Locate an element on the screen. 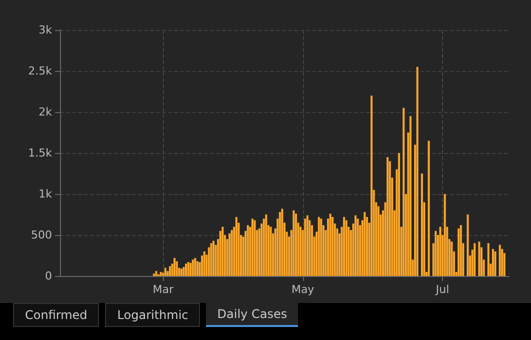 The height and width of the screenshot is (340, 531). tab-button: Daily Cases is located at coordinates (252, 315).